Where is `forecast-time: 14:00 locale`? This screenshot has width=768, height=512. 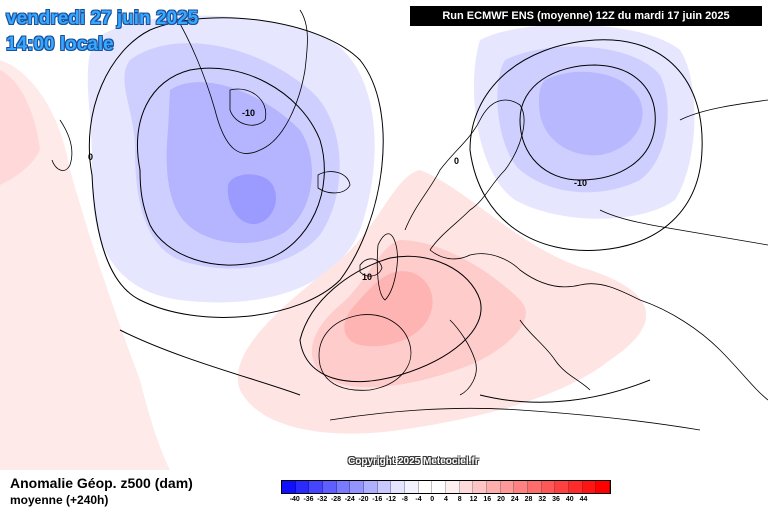 forecast-time: 14:00 locale is located at coordinates (60, 44).